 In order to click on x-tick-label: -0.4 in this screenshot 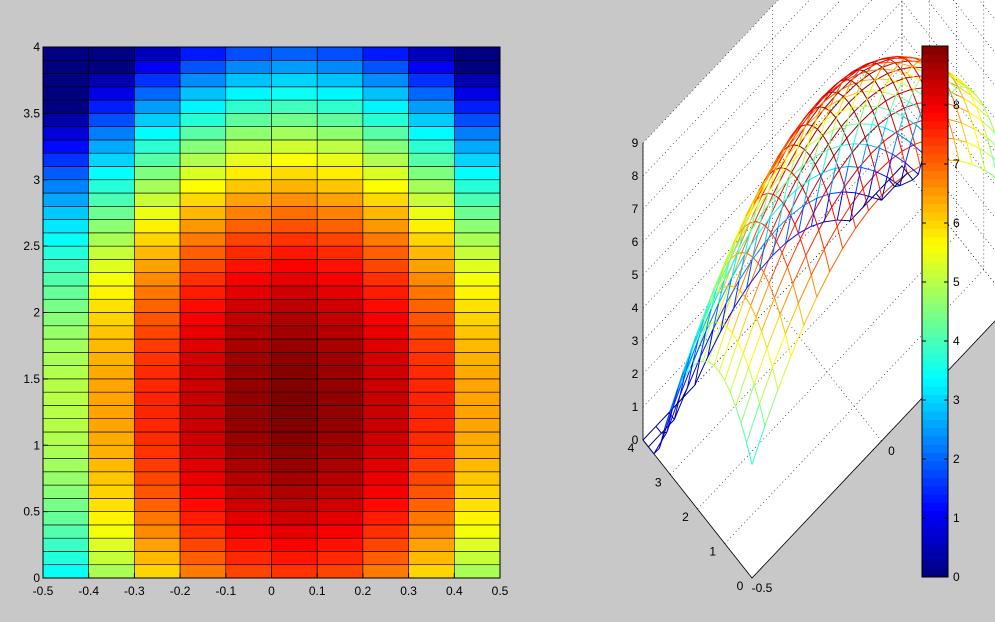, I will do `click(88, 591)`.